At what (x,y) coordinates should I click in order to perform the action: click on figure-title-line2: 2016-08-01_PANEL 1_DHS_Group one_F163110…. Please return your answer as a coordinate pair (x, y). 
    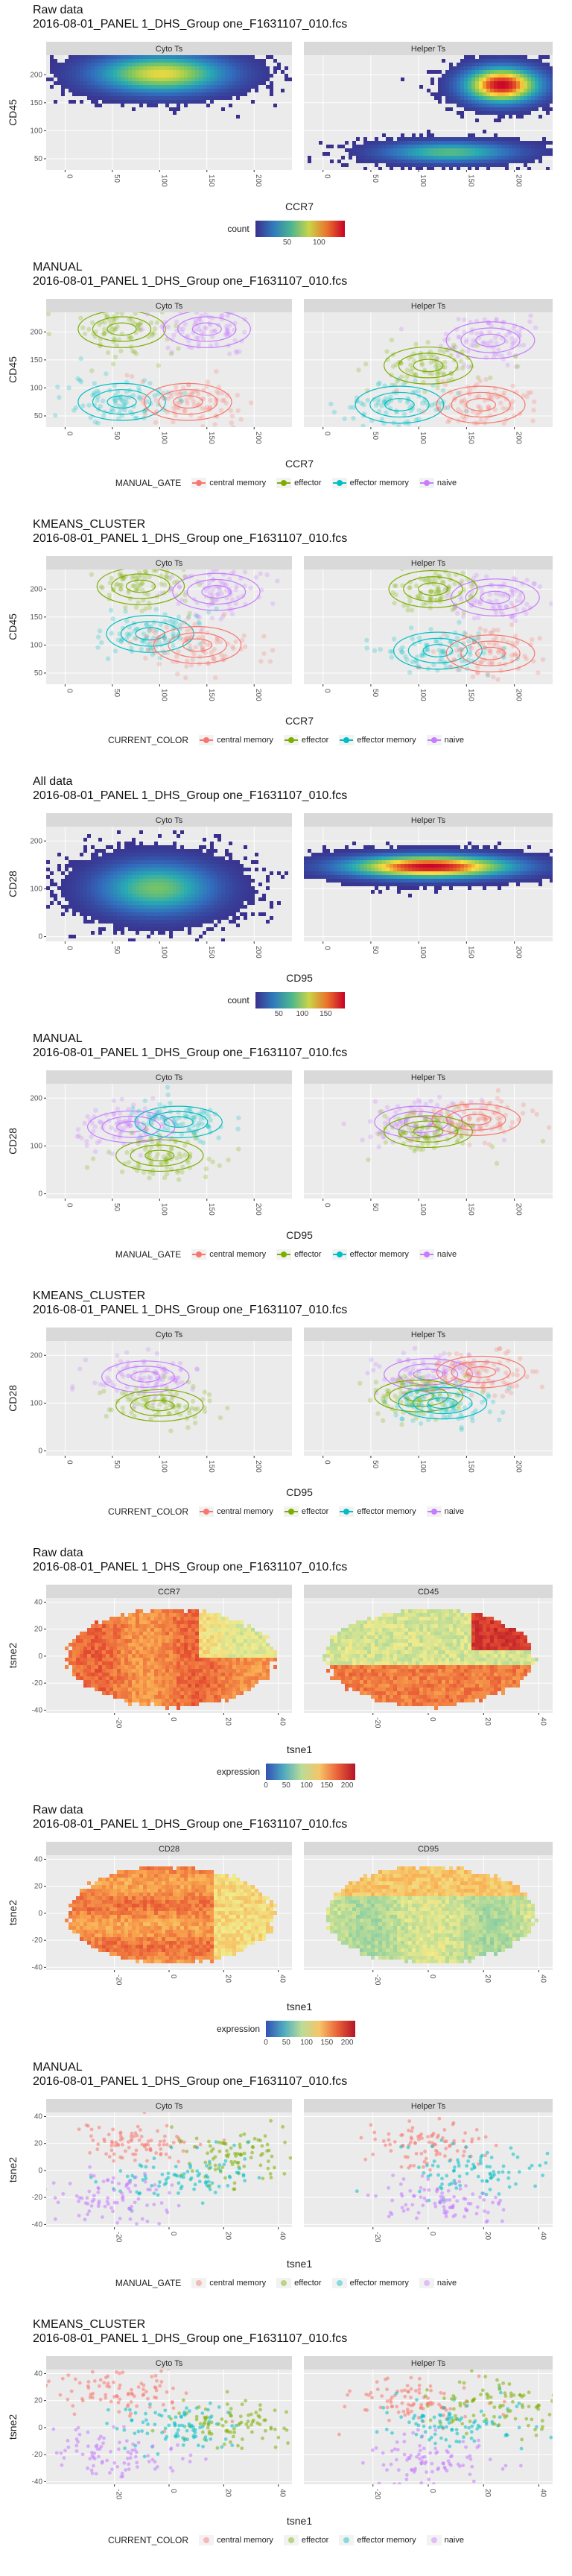
    Looking at the image, I should click on (190, 24).